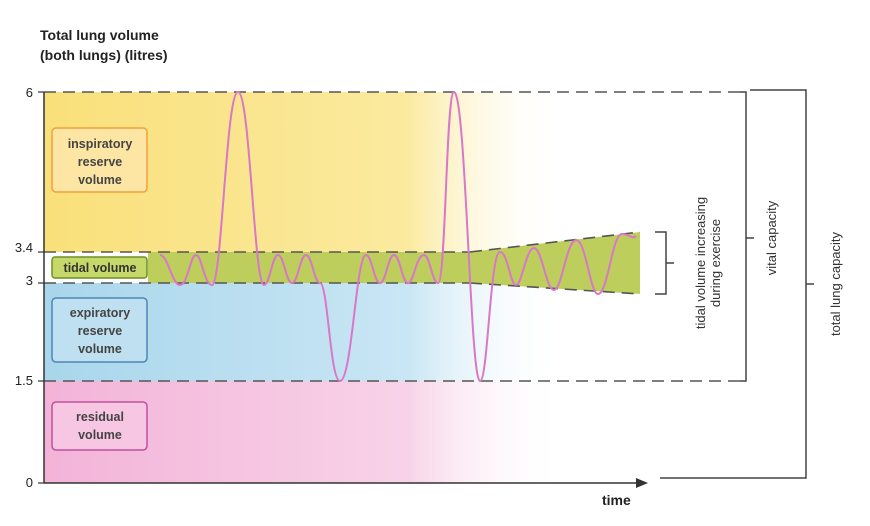 The width and height of the screenshot is (870, 526). I want to click on brackets, so click(734, 284).